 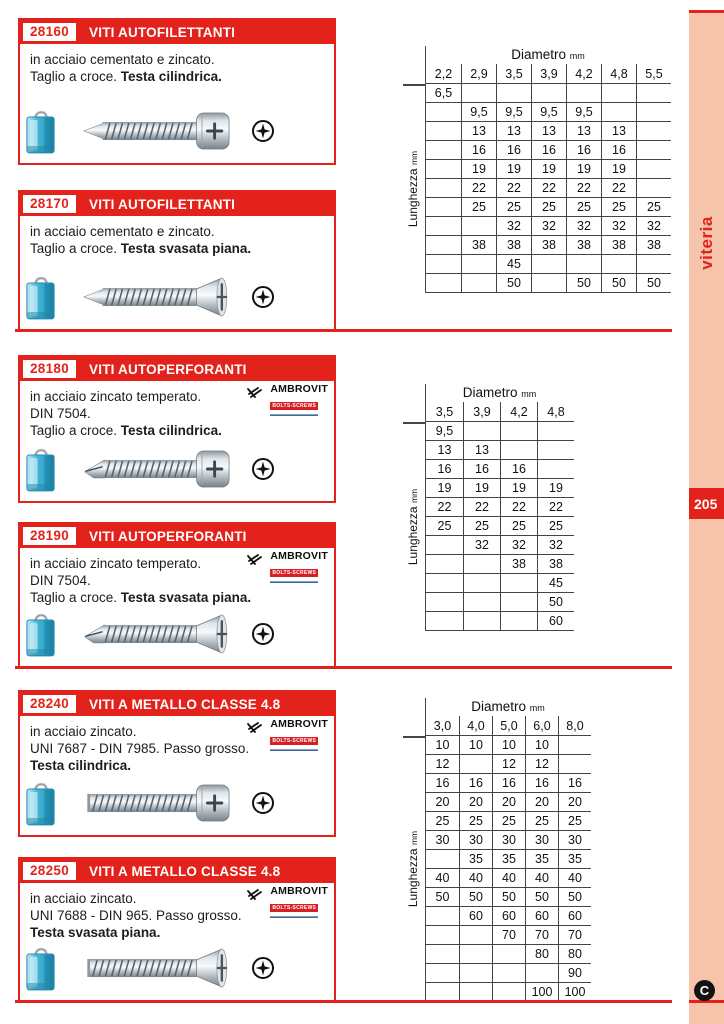 What do you see at coordinates (555, 412) in the screenshot?
I see `diameter-header-cell: 4,8` at bounding box center [555, 412].